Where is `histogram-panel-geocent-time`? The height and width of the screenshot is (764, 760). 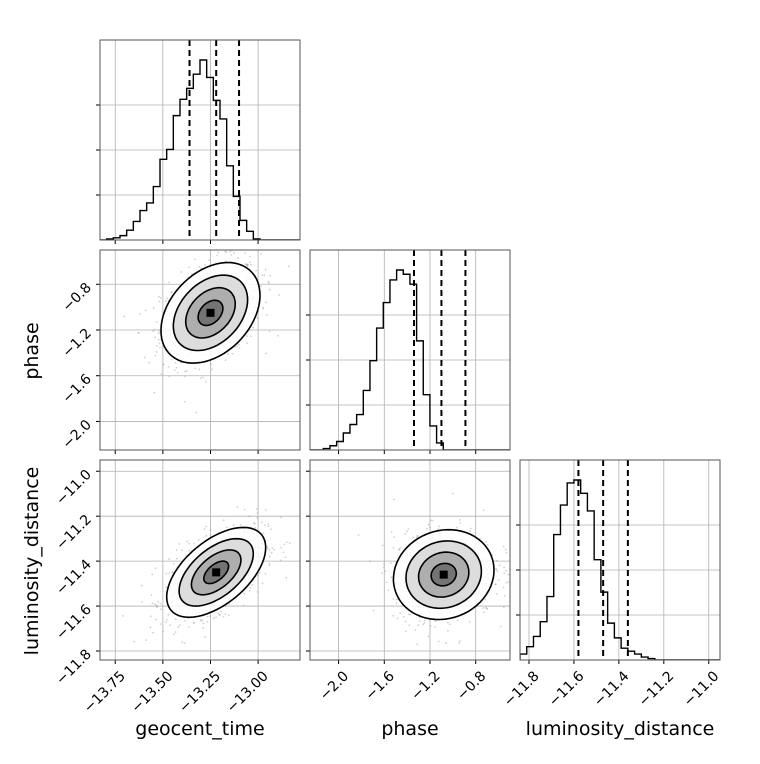
histogram-panel-geocent-time is located at coordinates (198, 141).